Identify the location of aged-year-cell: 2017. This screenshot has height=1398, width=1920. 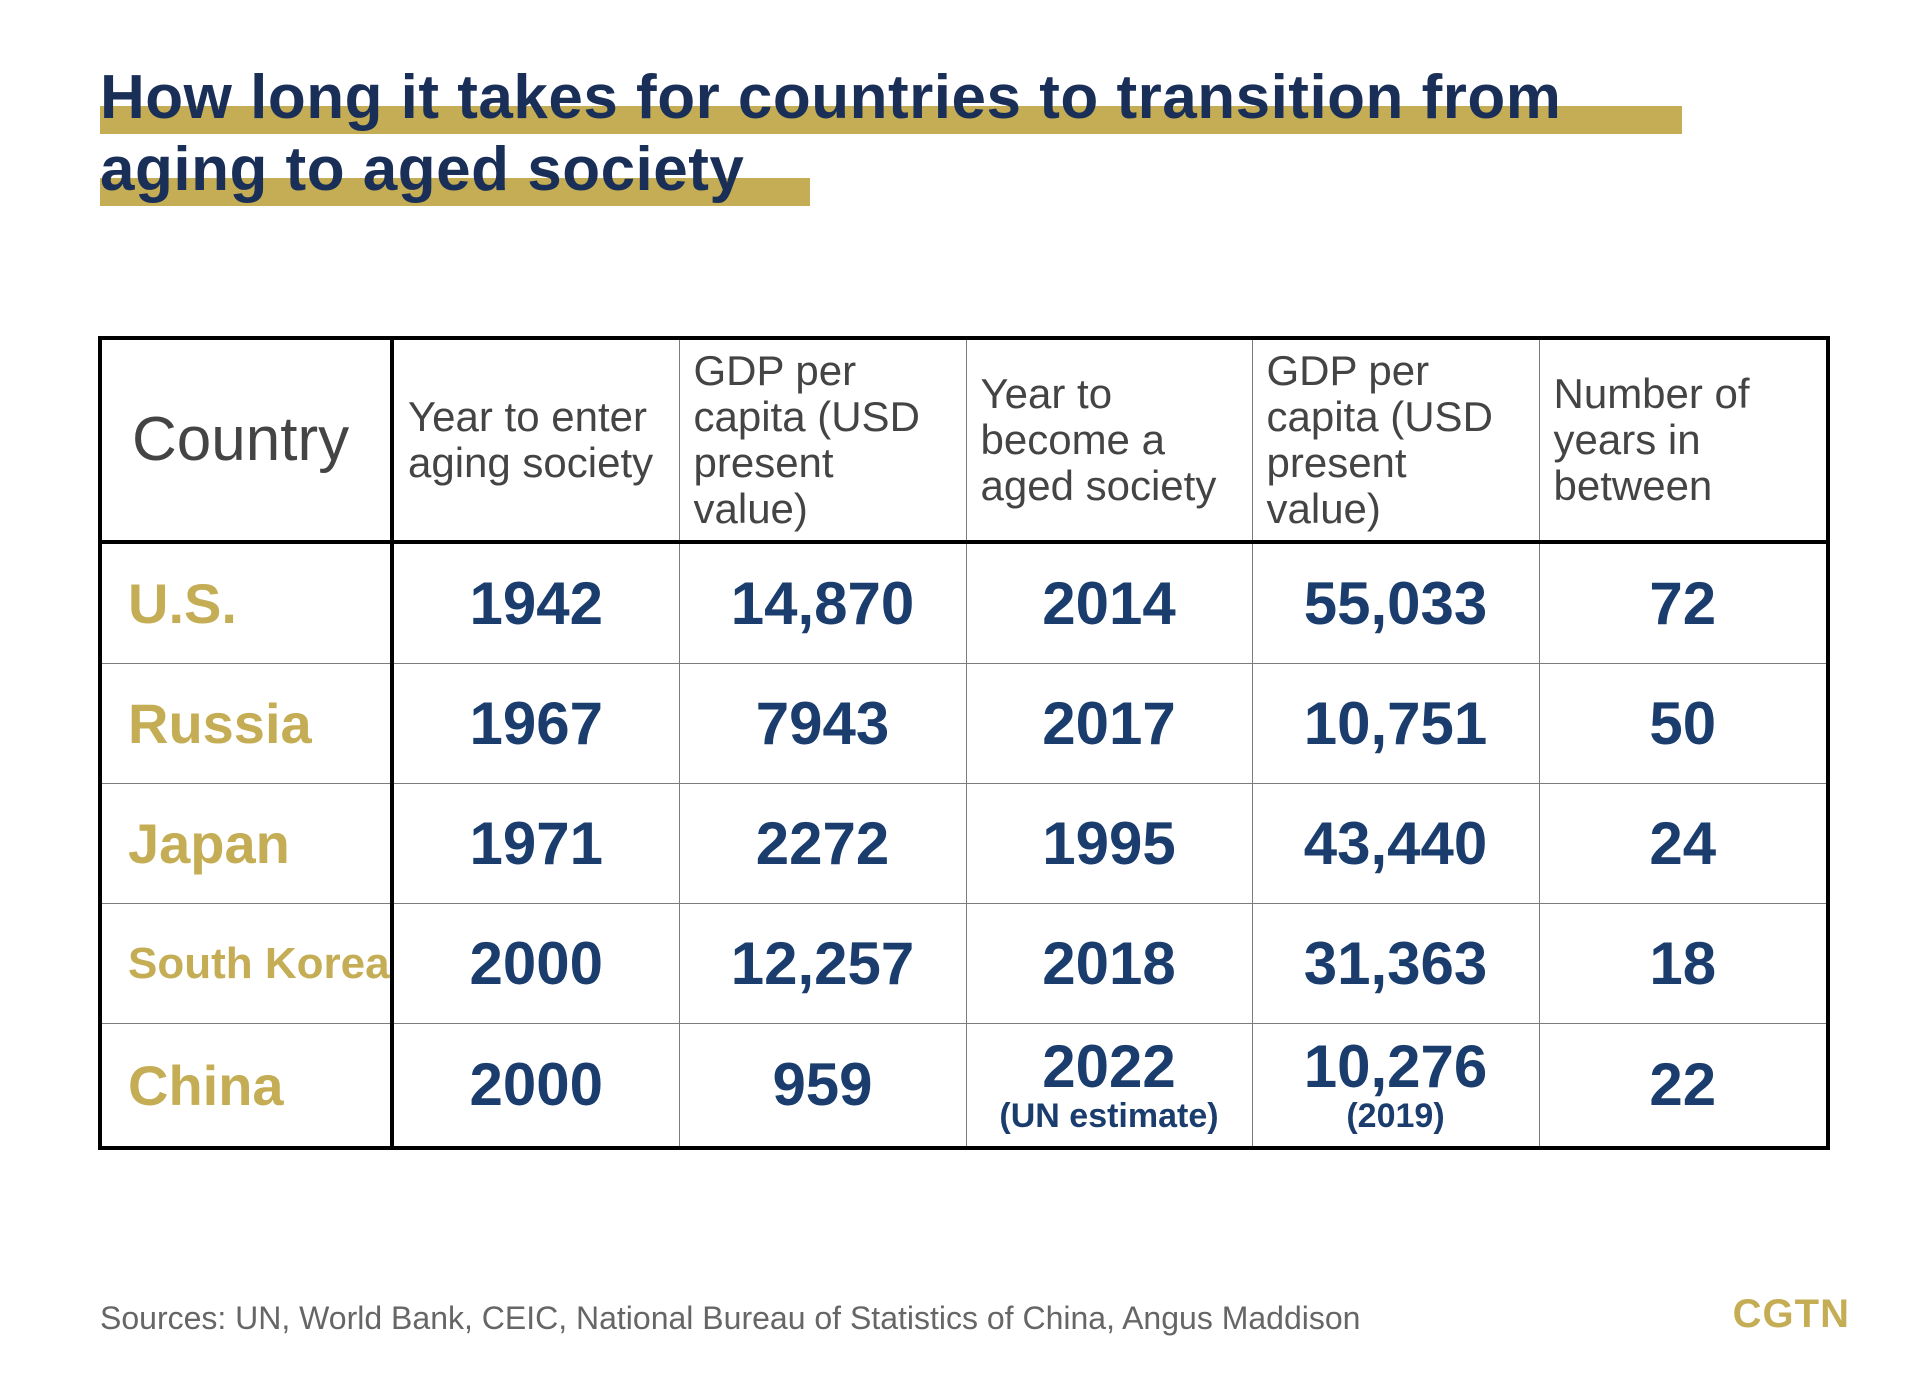
(1109, 723).